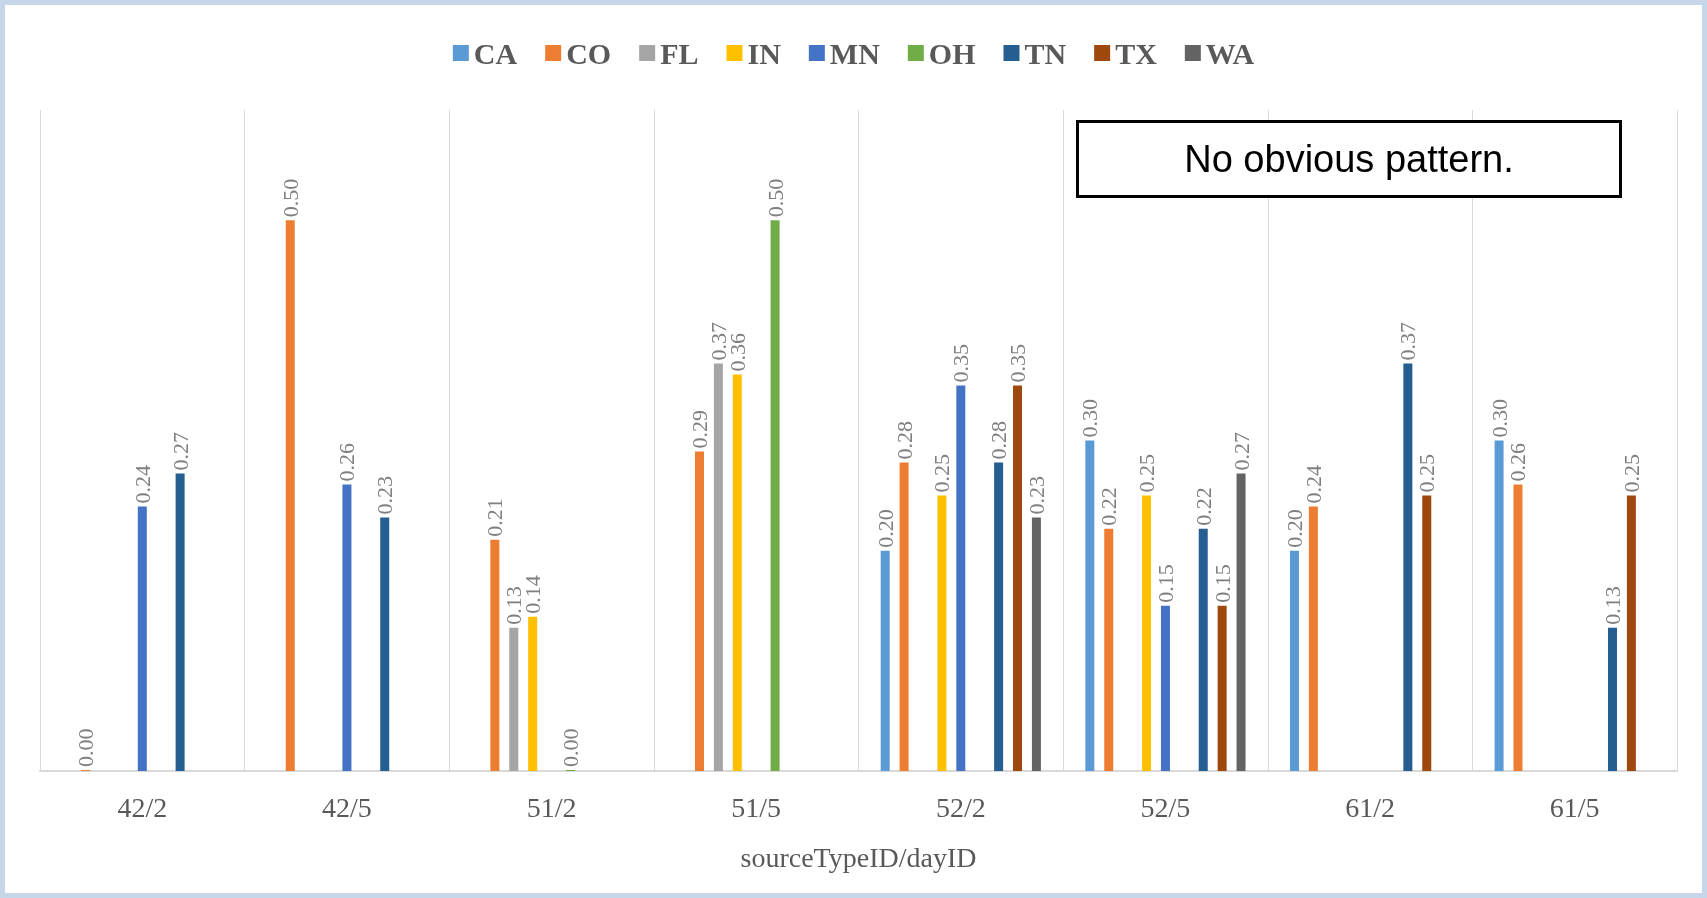 Image resolution: width=1707 pixels, height=898 pixels. I want to click on text: No obvious pattern., so click(1349, 159).